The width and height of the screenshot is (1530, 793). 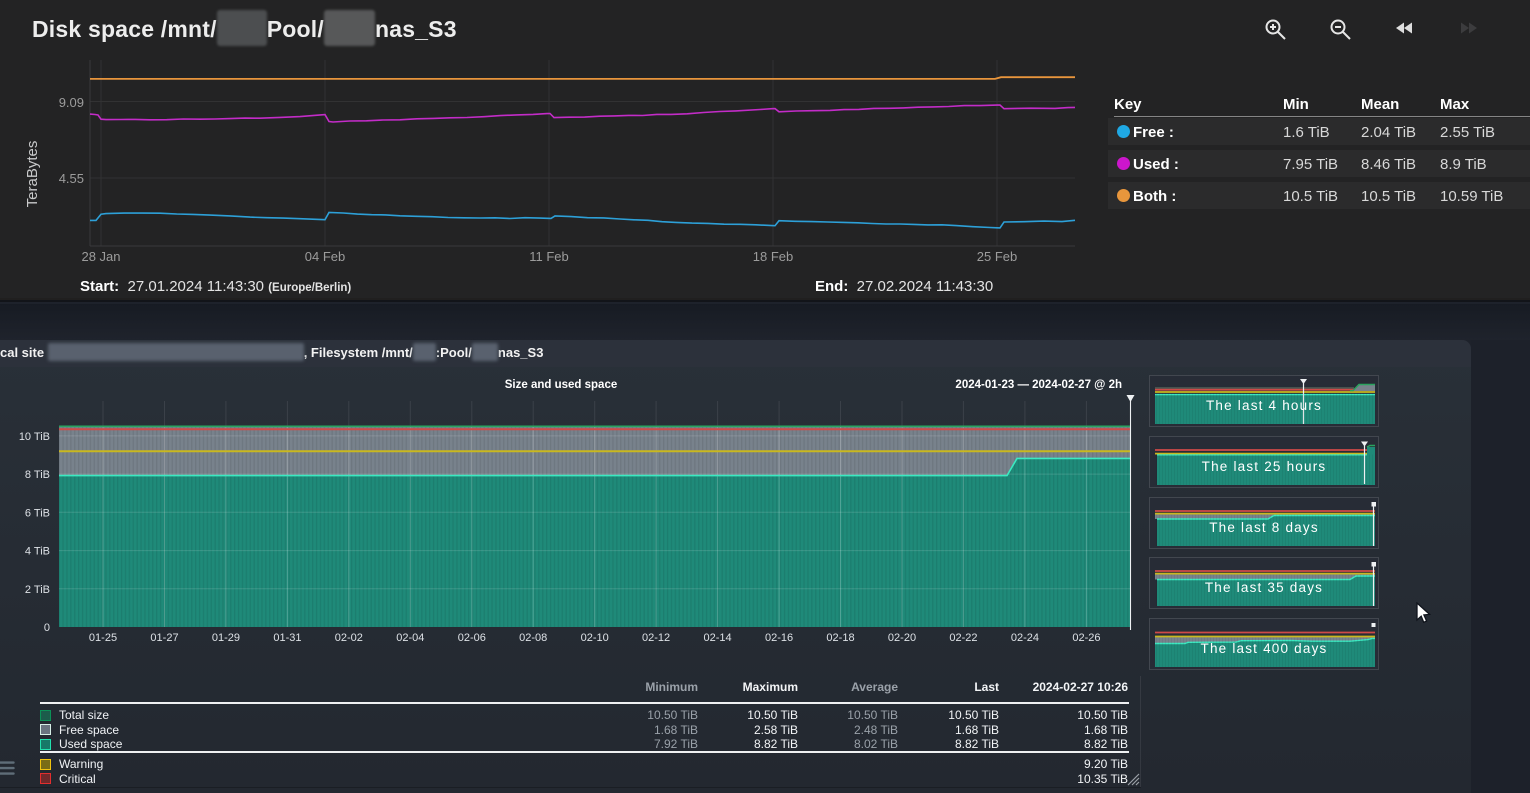 What do you see at coordinates (1025, 638) in the screenshot?
I see `svg-text: 02-24` at bounding box center [1025, 638].